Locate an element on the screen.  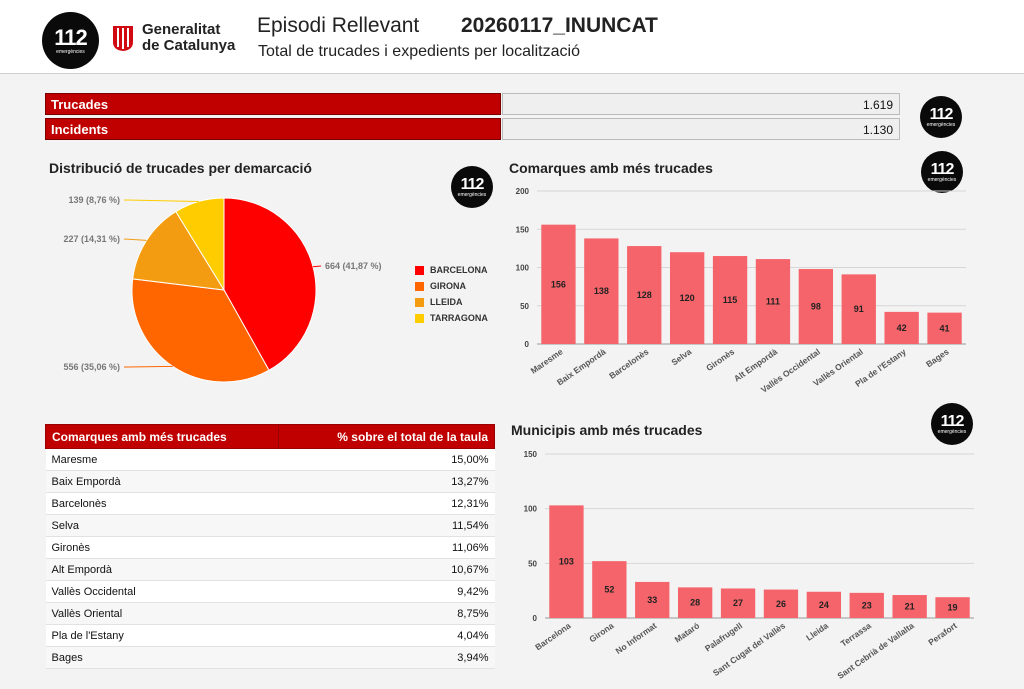
bar-value-label: 23 is located at coordinates (867, 605).